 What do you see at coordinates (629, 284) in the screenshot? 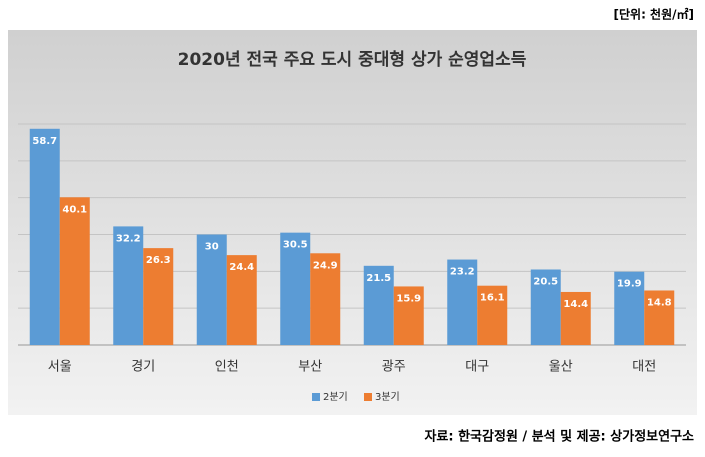
I see `value-label: 19.9` at bounding box center [629, 284].